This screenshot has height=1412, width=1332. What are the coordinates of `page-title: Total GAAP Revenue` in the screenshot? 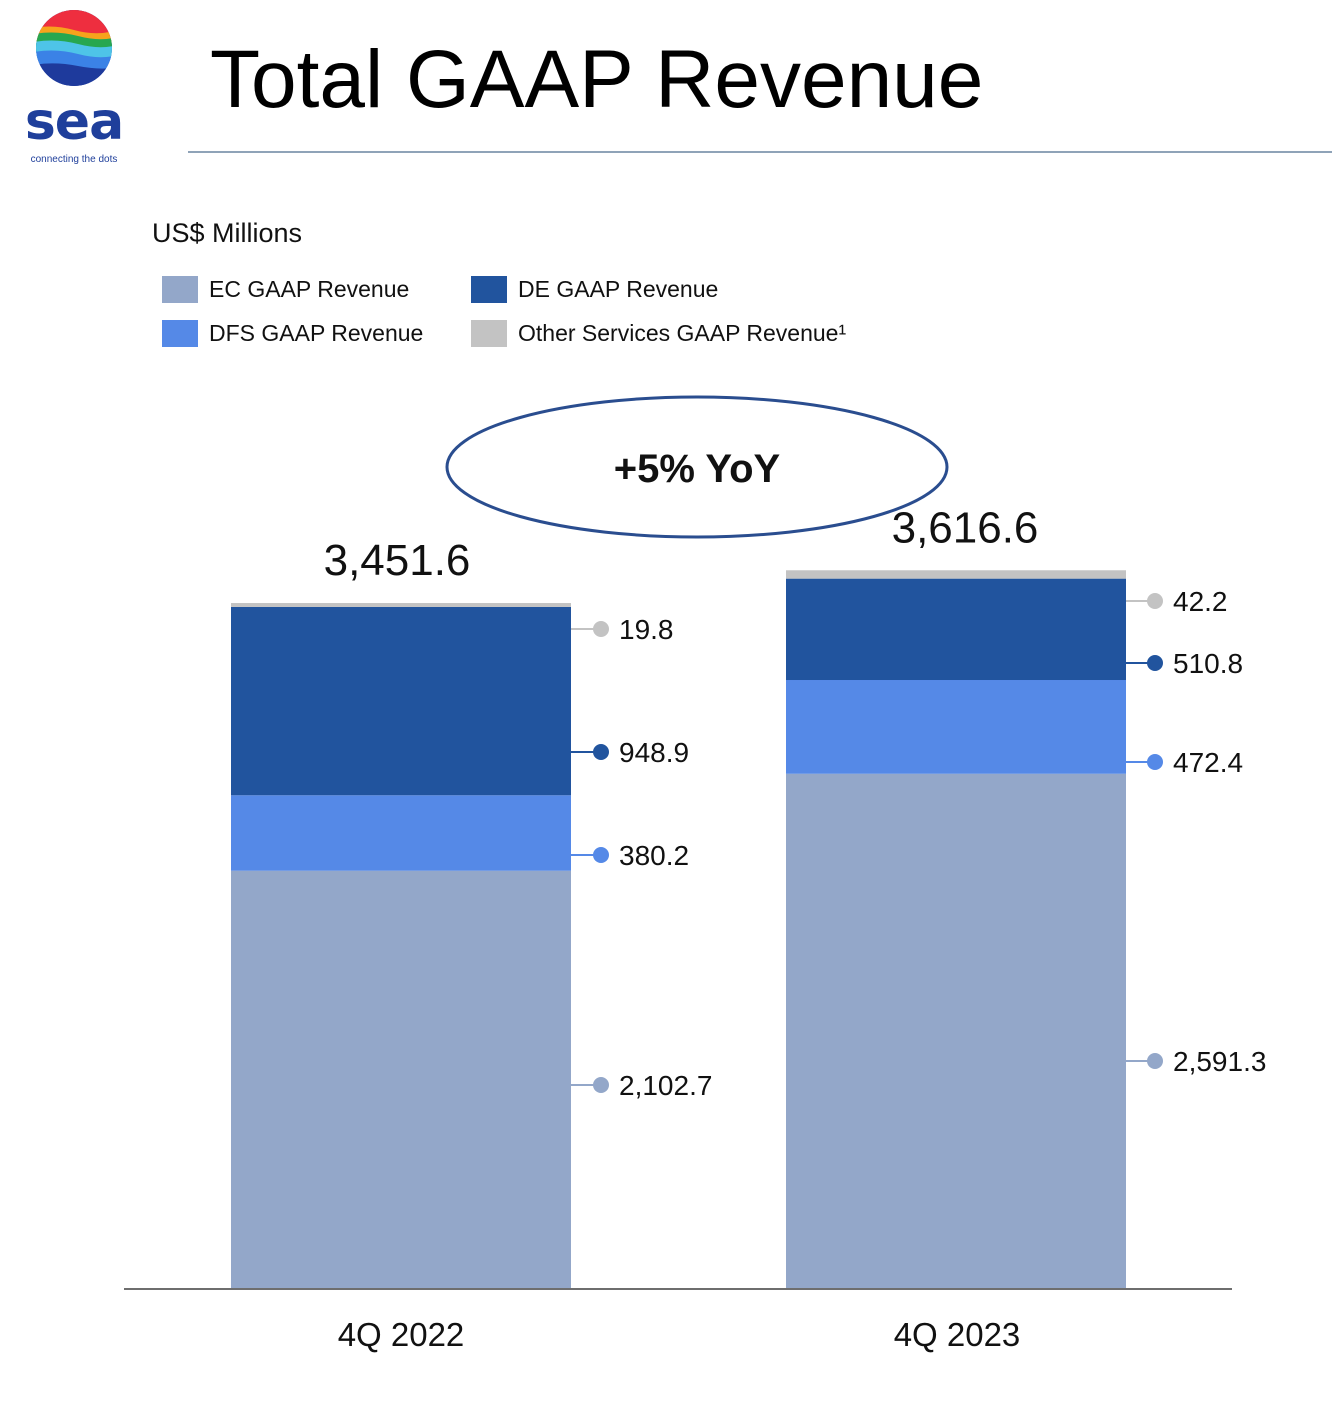 It's located at (597, 79).